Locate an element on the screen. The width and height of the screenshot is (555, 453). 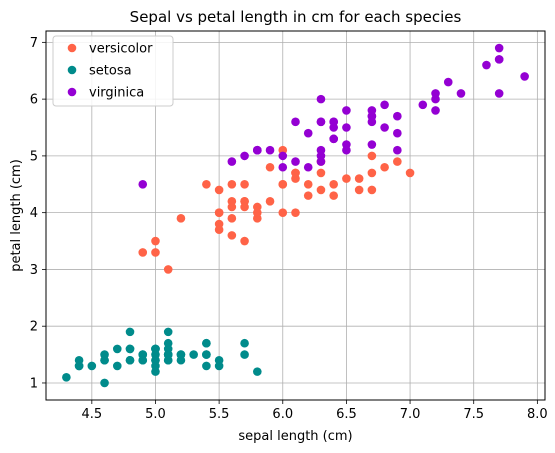
x-tick-label: 5.5 is located at coordinates (219, 414).